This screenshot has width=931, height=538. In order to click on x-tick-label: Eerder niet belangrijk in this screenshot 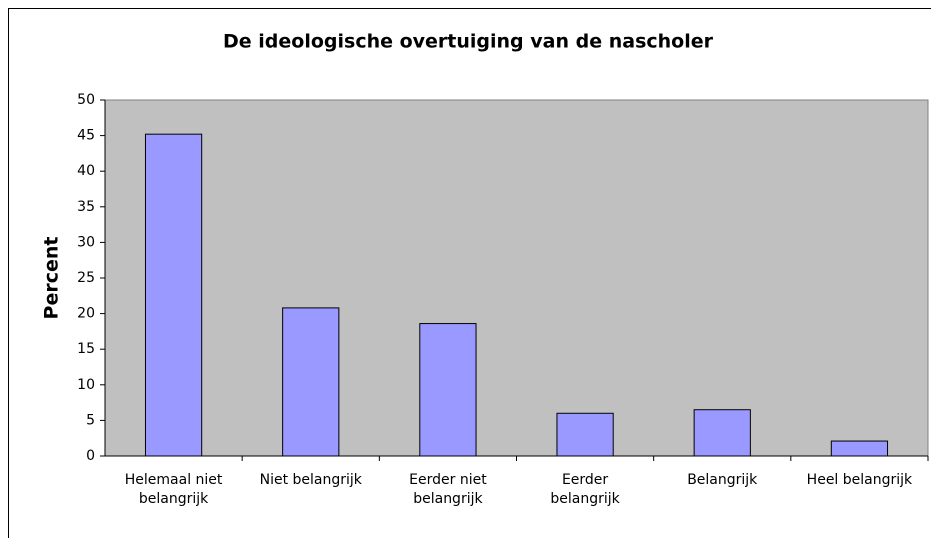, I will do `click(448, 489)`.